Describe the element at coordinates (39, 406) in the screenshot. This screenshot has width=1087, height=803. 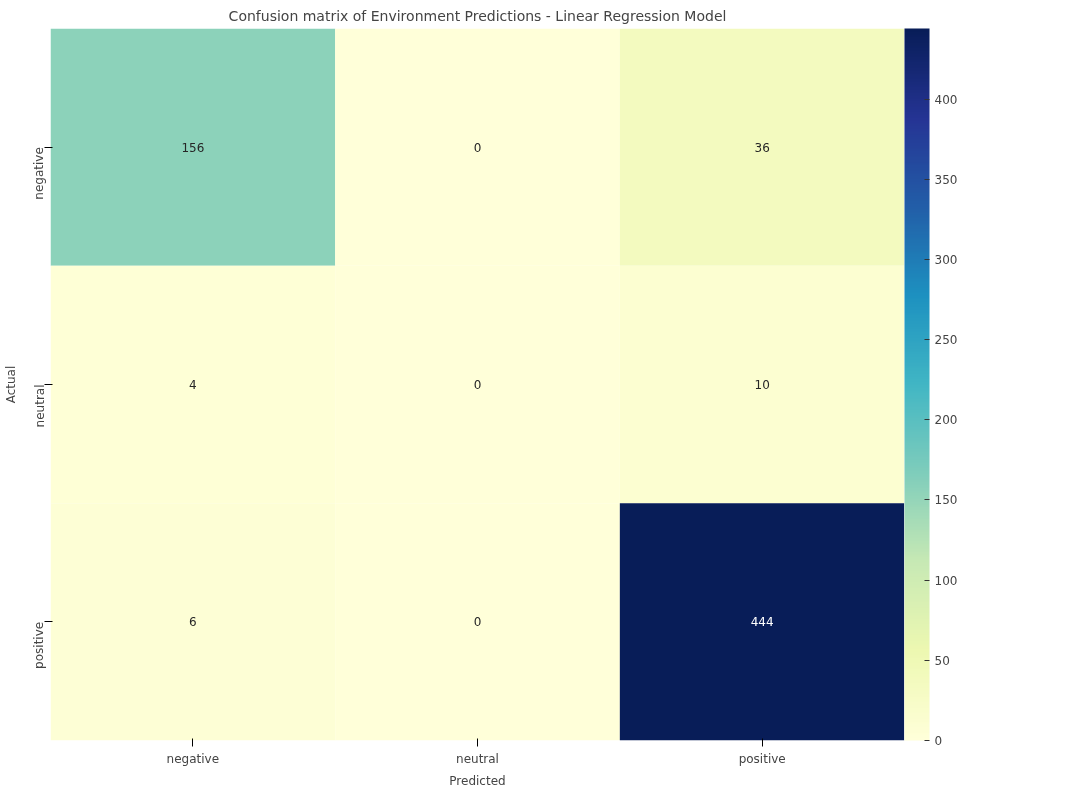
I see `y-tick-label: neutral` at that location.